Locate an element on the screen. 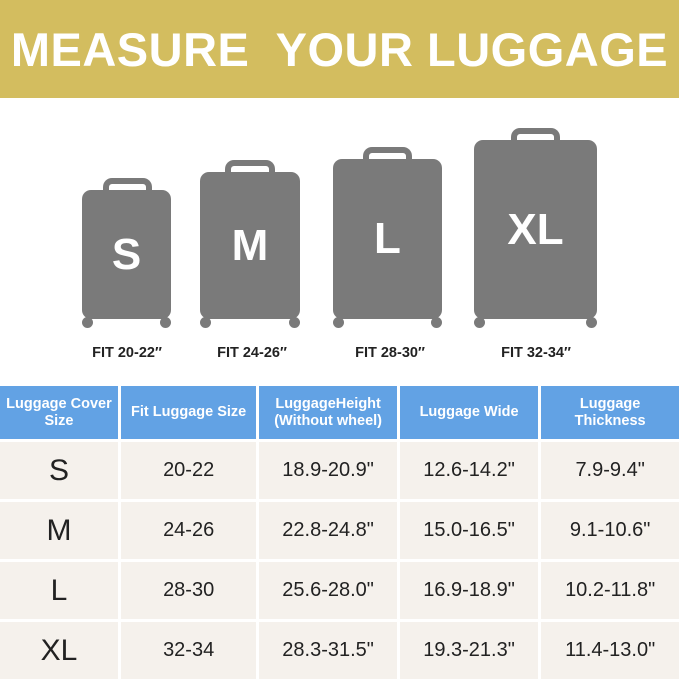 This screenshot has width=679, height=682. cell: M is located at coordinates (59, 530).